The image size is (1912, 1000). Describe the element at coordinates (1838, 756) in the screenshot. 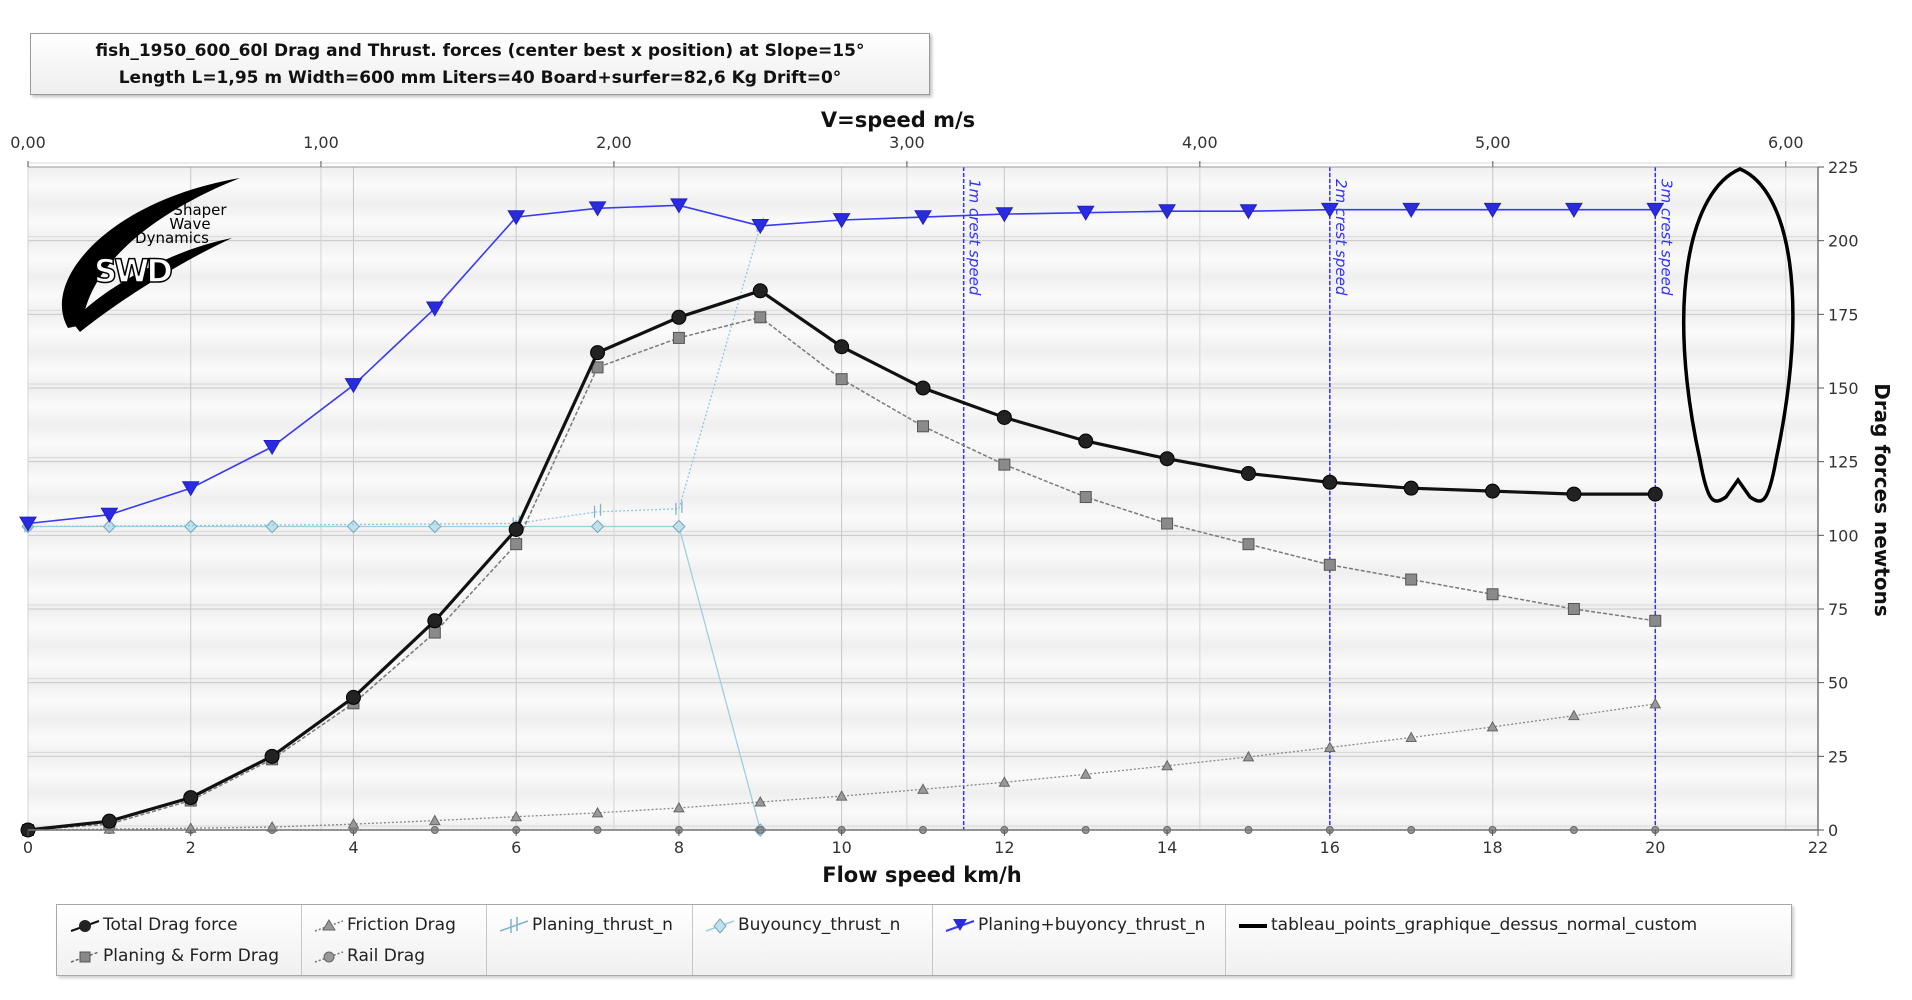

I see `y-tick-label: 25` at that location.